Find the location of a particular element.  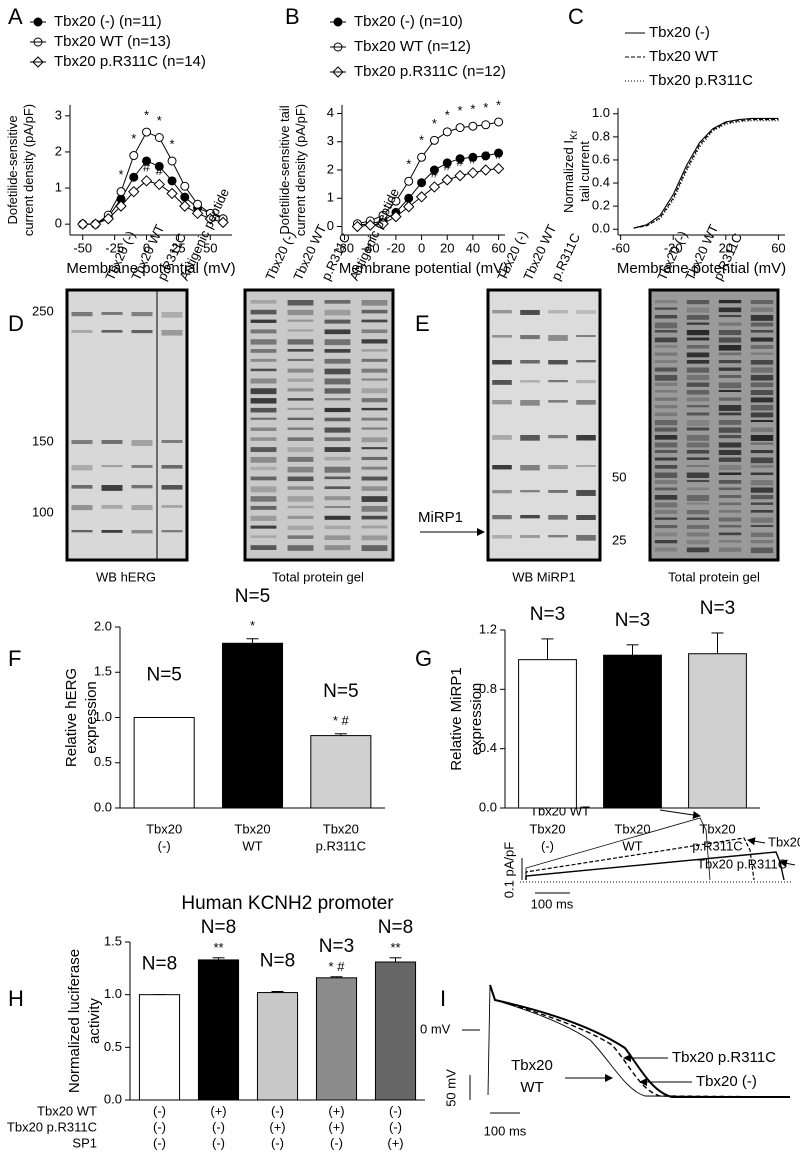

n-label: N=3 is located at coordinates (717, 608).